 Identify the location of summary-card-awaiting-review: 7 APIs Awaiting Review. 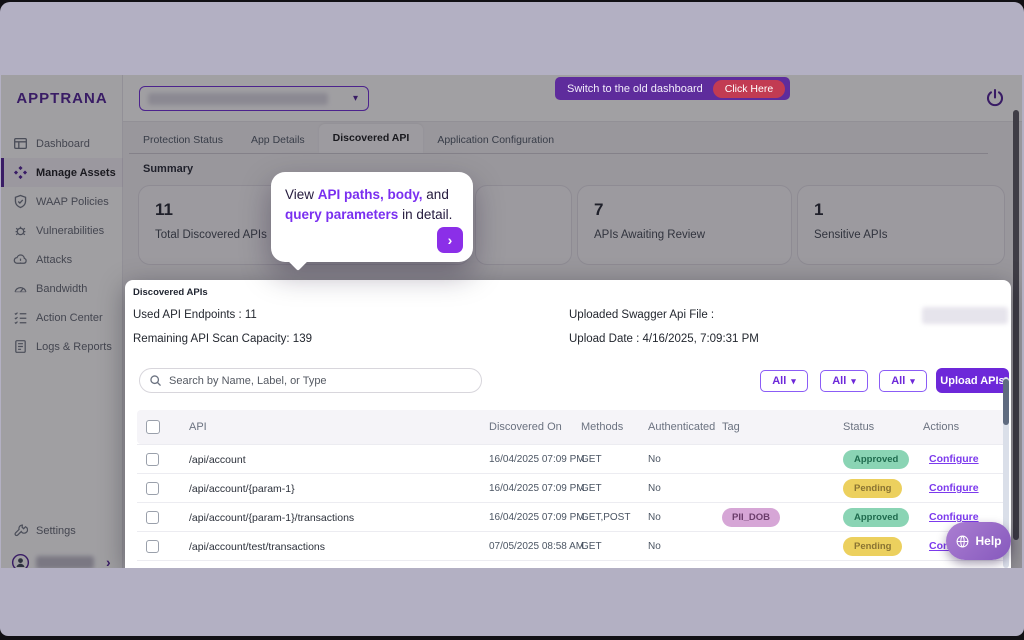
(684, 225).